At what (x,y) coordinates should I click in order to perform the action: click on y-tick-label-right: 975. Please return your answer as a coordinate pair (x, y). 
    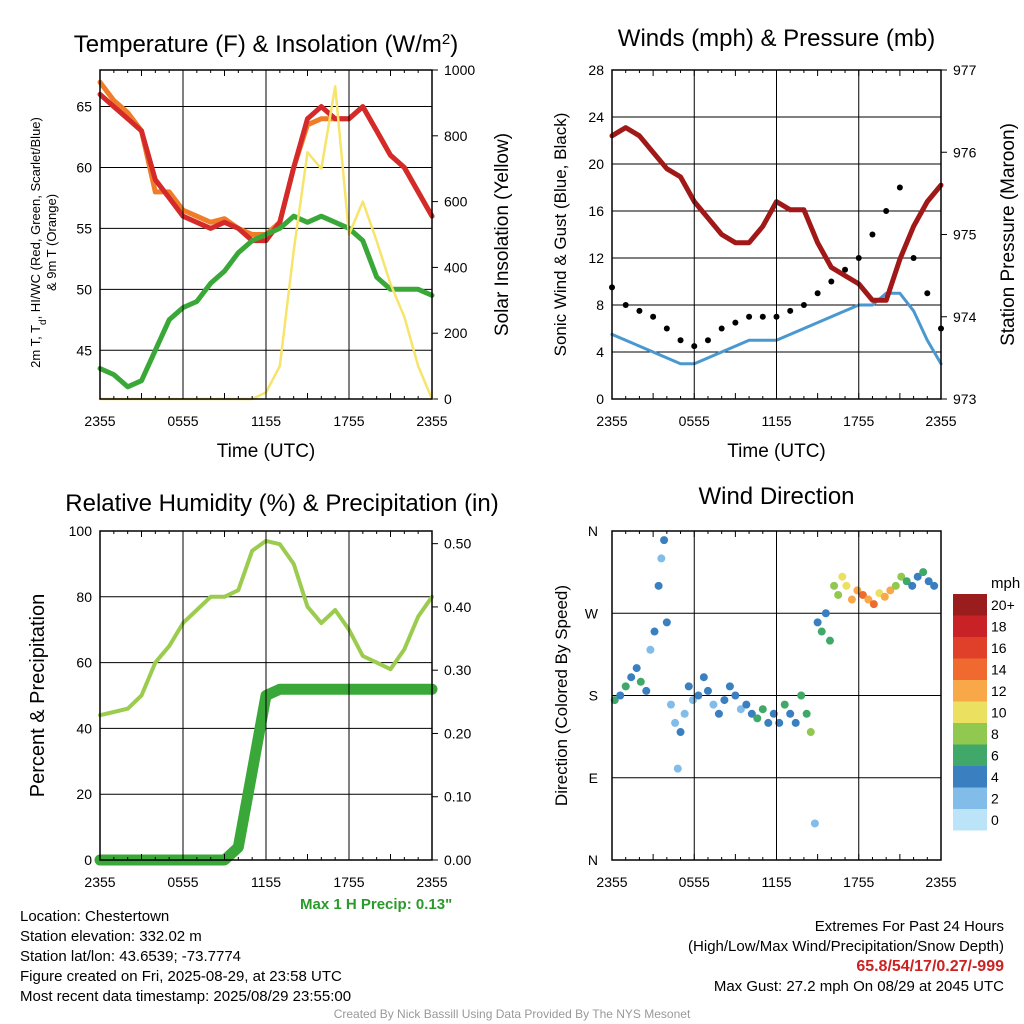
    Looking at the image, I should click on (965, 235).